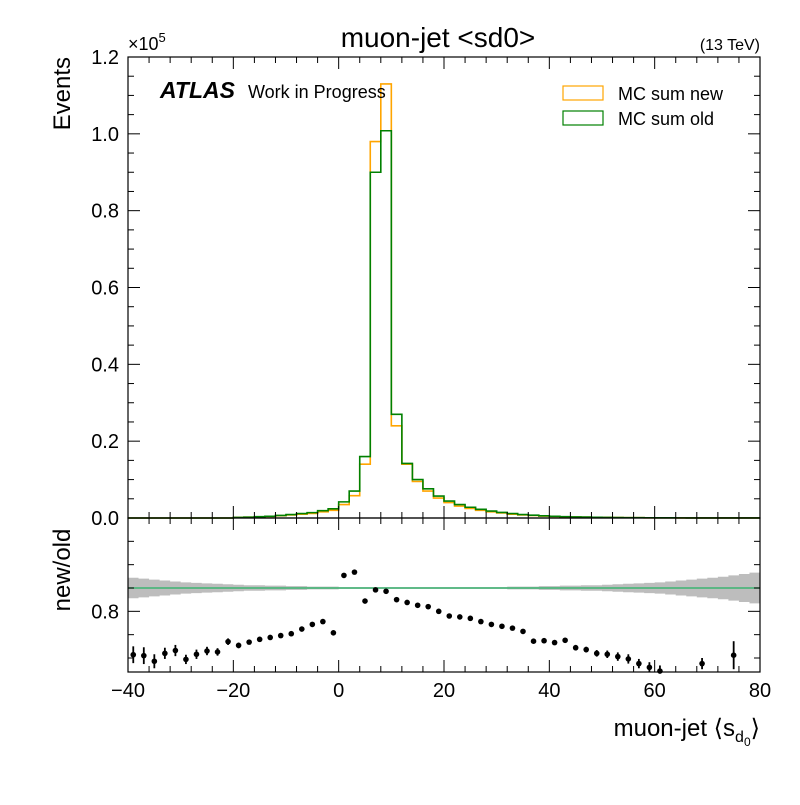 The height and width of the screenshot is (805, 800). What do you see at coordinates (62, 570) in the screenshot?
I see `ratio-y-axis-label: new/old` at bounding box center [62, 570].